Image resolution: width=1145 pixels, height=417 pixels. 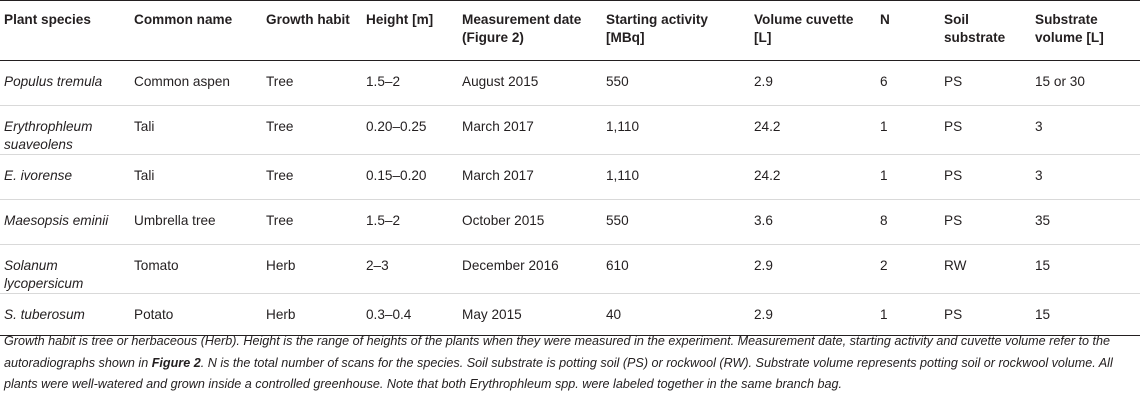 I want to click on cell-measurement-date: August 2015, so click(x=530, y=83).